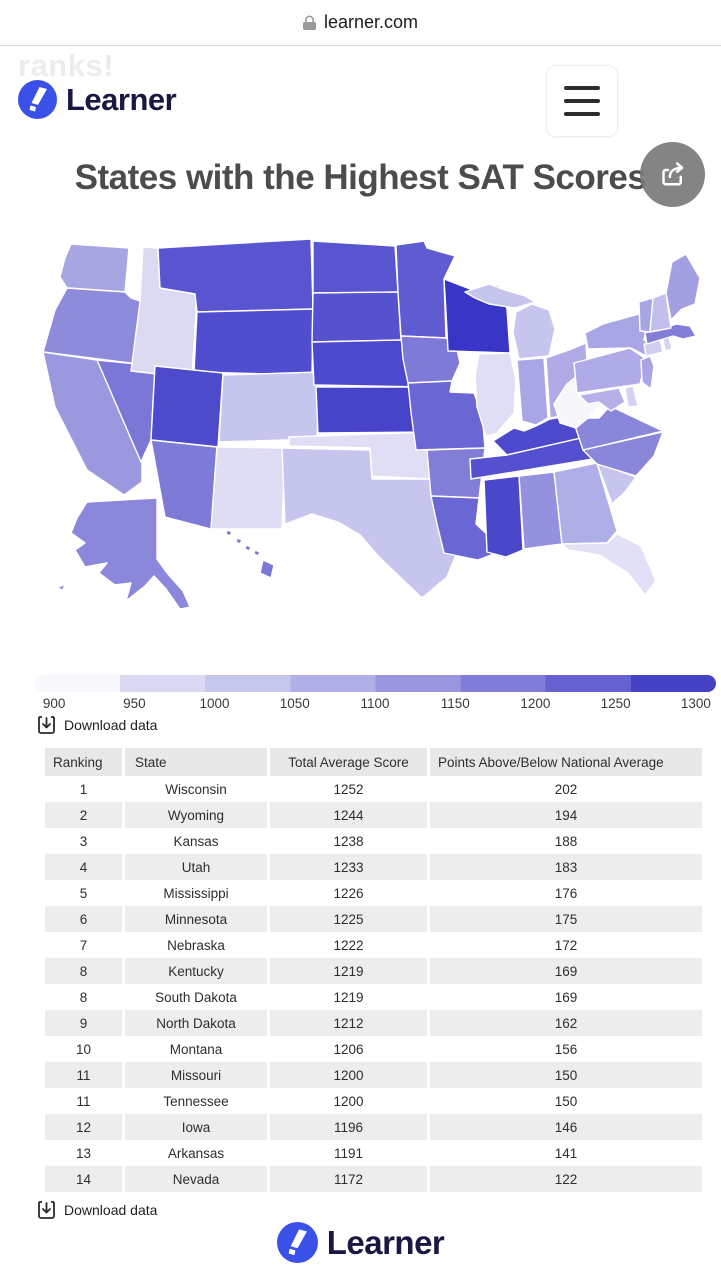 The height and width of the screenshot is (1280, 721). I want to click on cell-ranking: 12, so click(83, 1127).